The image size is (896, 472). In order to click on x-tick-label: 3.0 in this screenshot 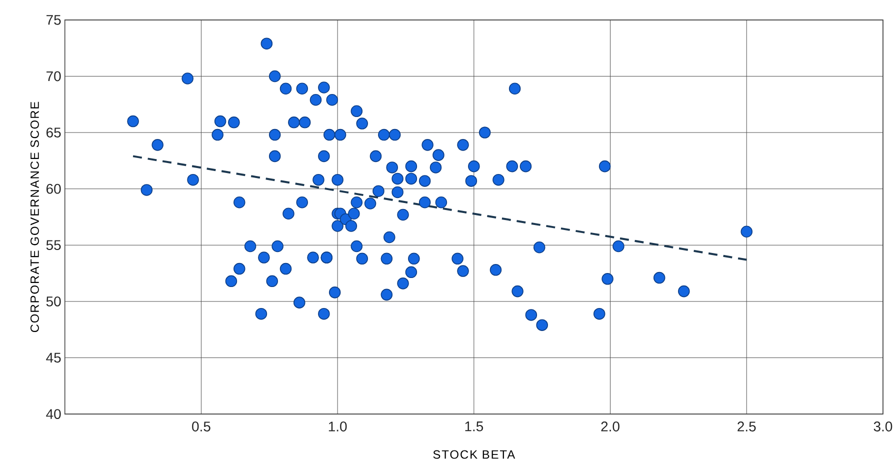, I will do `click(883, 427)`.